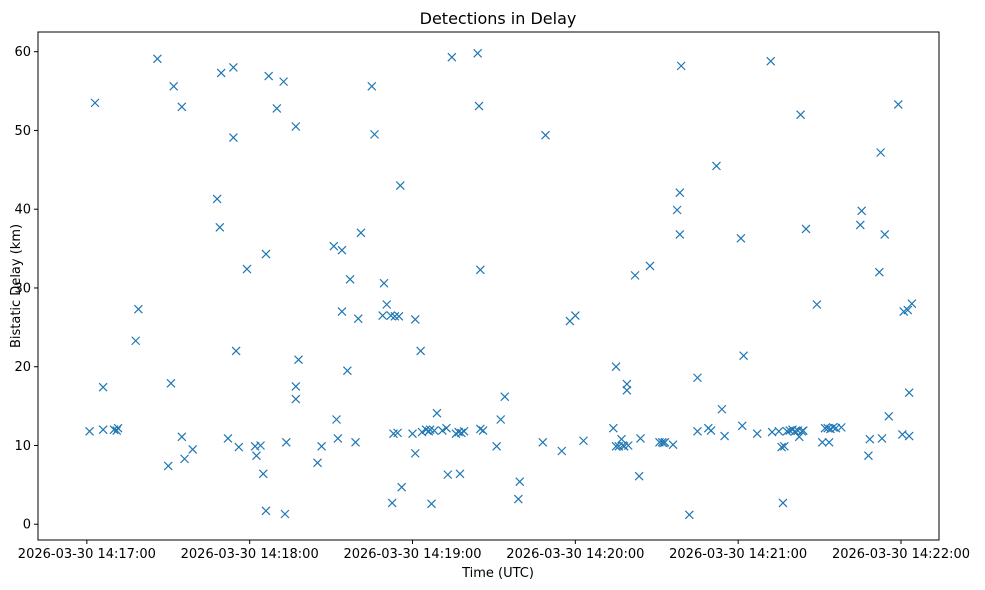 The height and width of the screenshot is (590, 985). What do you see at coordinates (22, 52) in the screenshot?
I see `y-tick-label-60: 60` at bounding box center [22, 52].